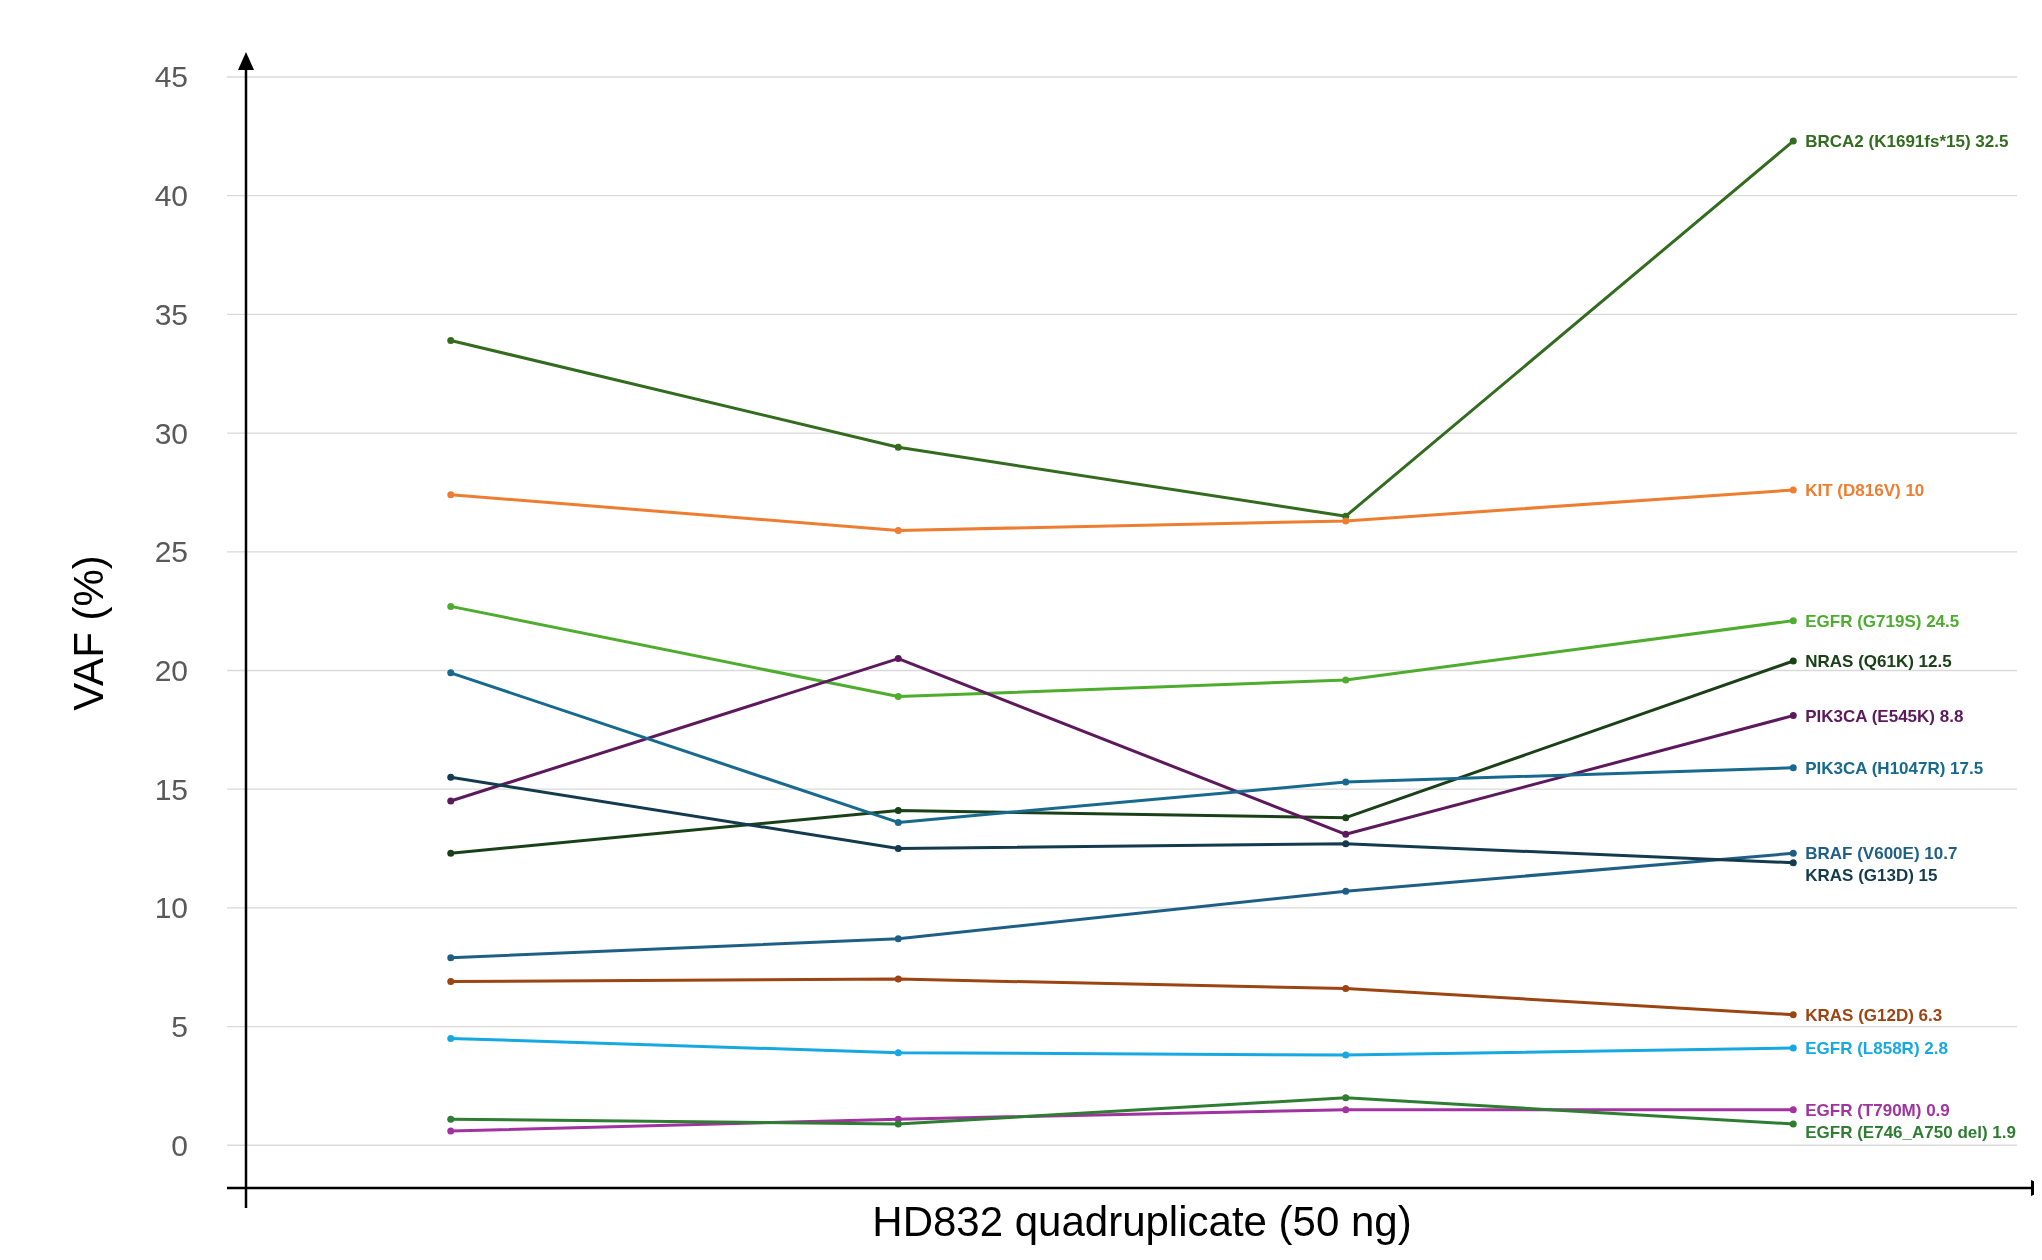  What do you see at coordinates (1882, 621) in the screenshot?
I see `series-label: EGFR (G719S) 24.5` at bounding box center [1882, 621].